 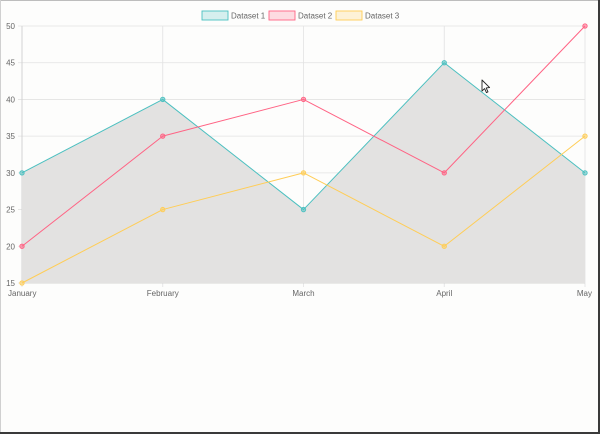 I want to click on y-tick-label: 15, so click(x=10, y=283).